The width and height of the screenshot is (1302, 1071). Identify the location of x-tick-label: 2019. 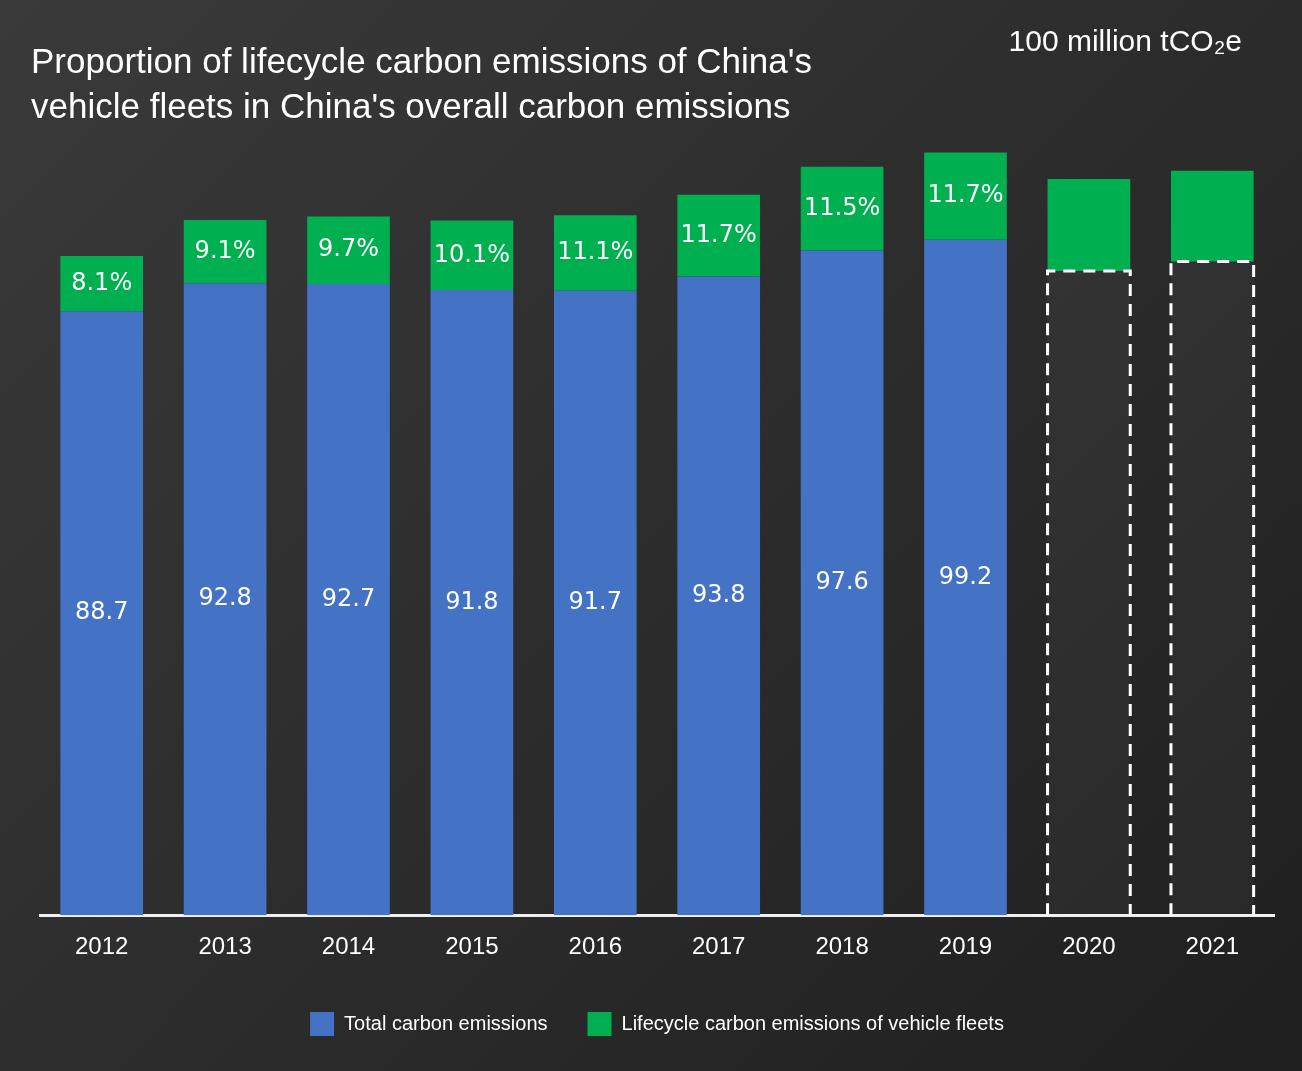
(965, 946).